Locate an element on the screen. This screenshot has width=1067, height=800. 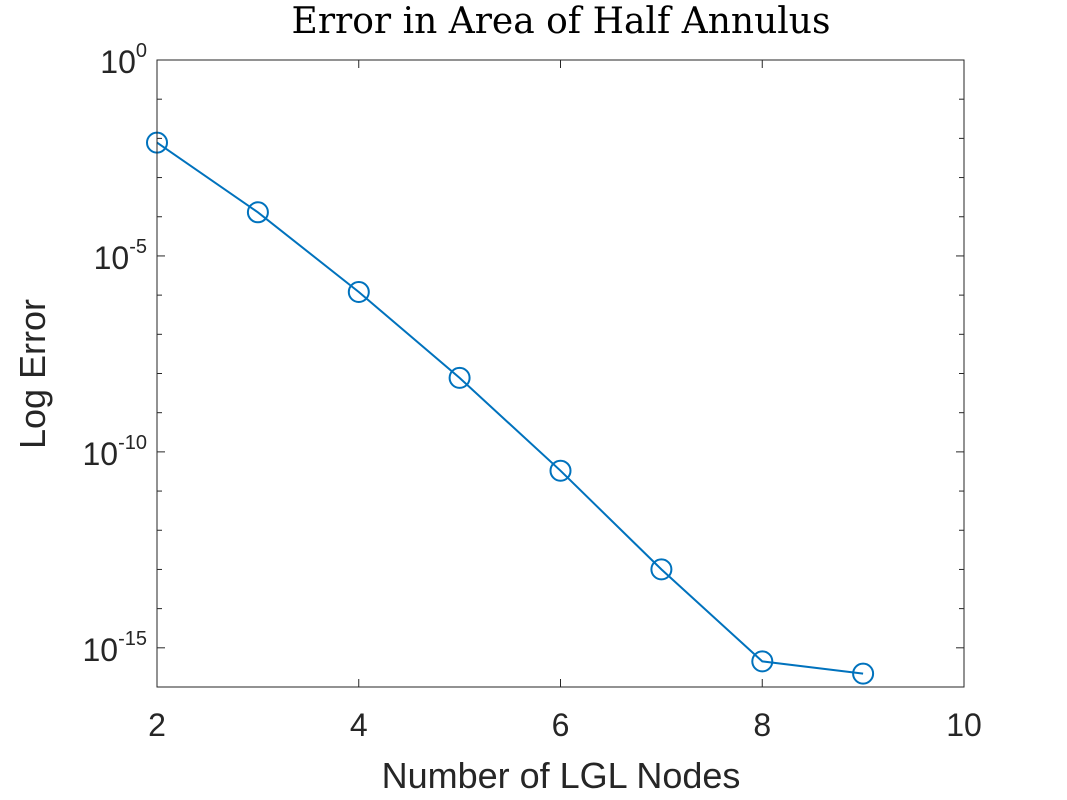
x-tick-labels: 2 4 6 8 10 is located at coordinates (565, 725).